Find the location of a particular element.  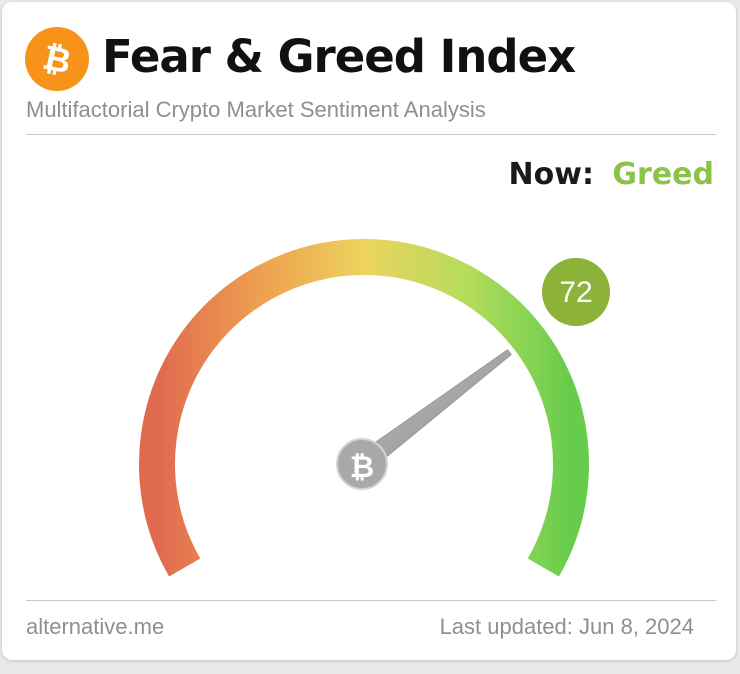

gauge-hub: ₿ is located at coordinates (362, 464).